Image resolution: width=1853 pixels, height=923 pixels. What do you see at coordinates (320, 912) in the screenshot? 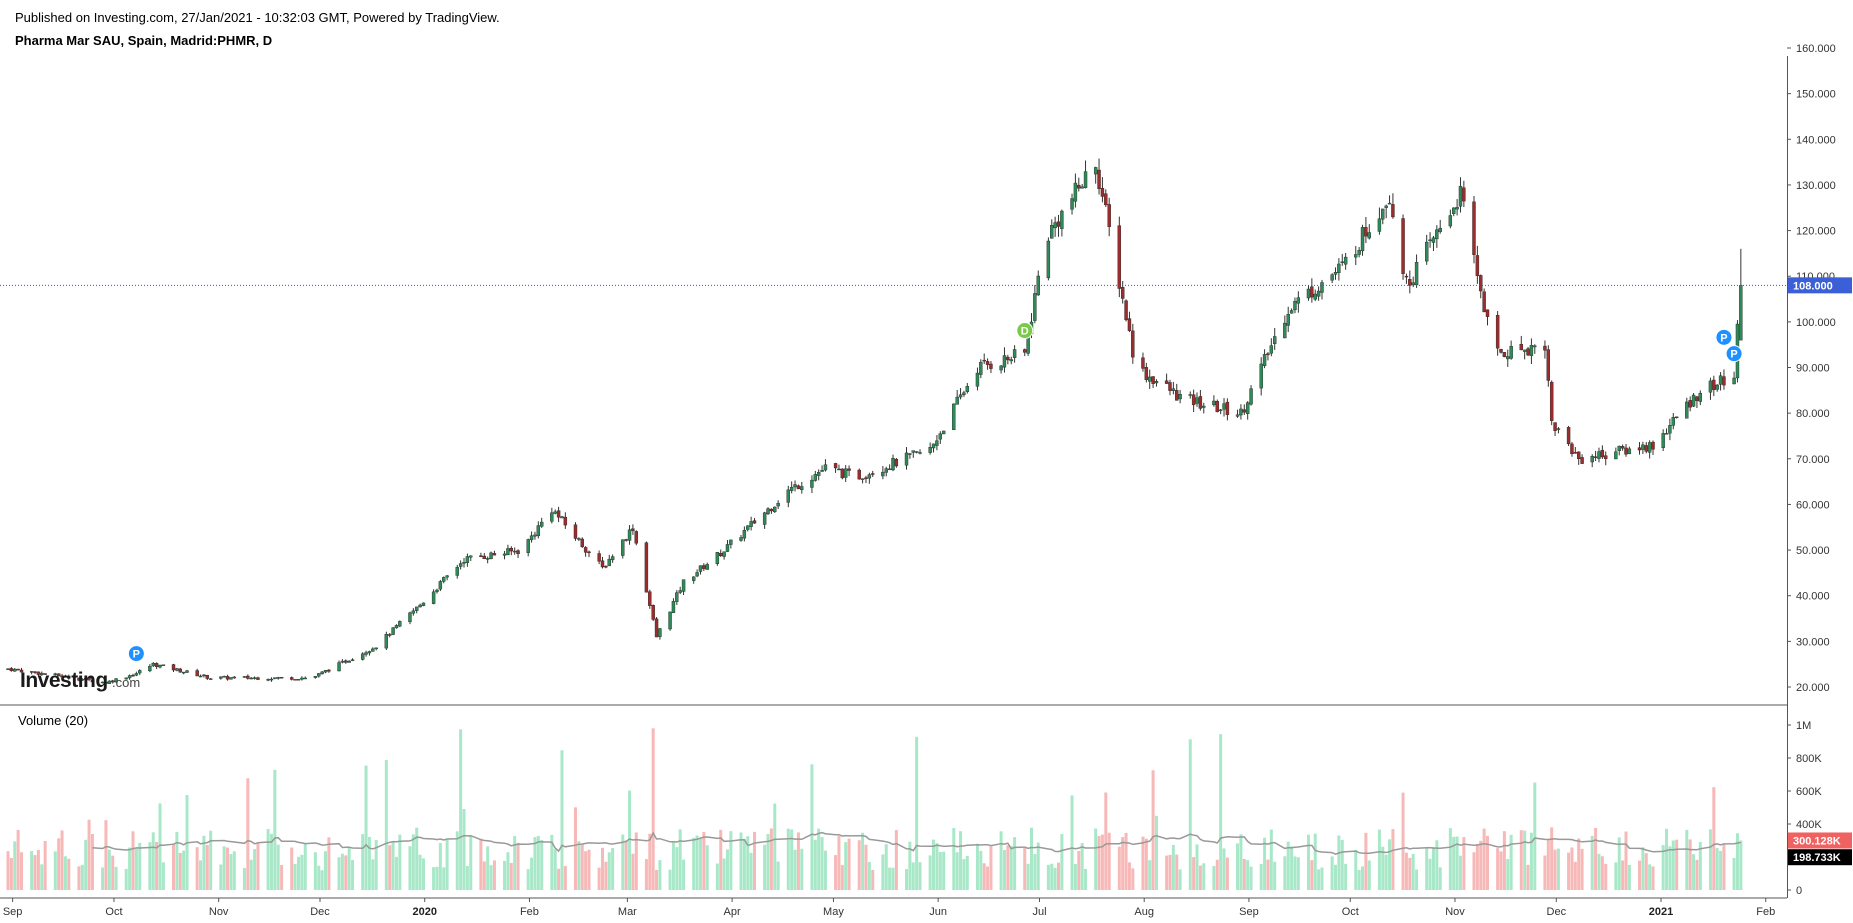
I see `time-axis-tick: Dec` at bounding box center [320, 912].